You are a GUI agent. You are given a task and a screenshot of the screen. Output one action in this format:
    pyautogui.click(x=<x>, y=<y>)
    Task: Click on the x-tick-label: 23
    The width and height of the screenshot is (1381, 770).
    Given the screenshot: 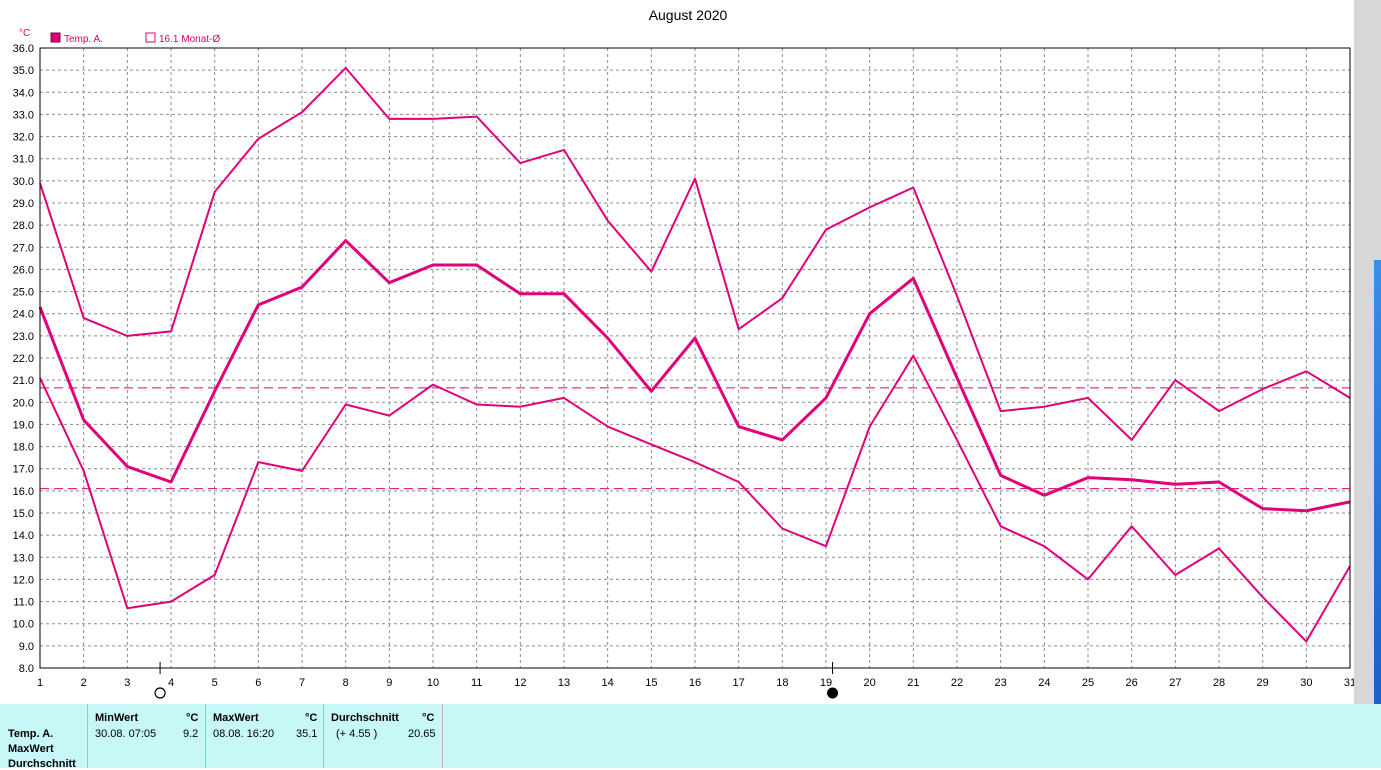 What is the action you would take?
    pyautogui.click(x=1001, y=683)
    